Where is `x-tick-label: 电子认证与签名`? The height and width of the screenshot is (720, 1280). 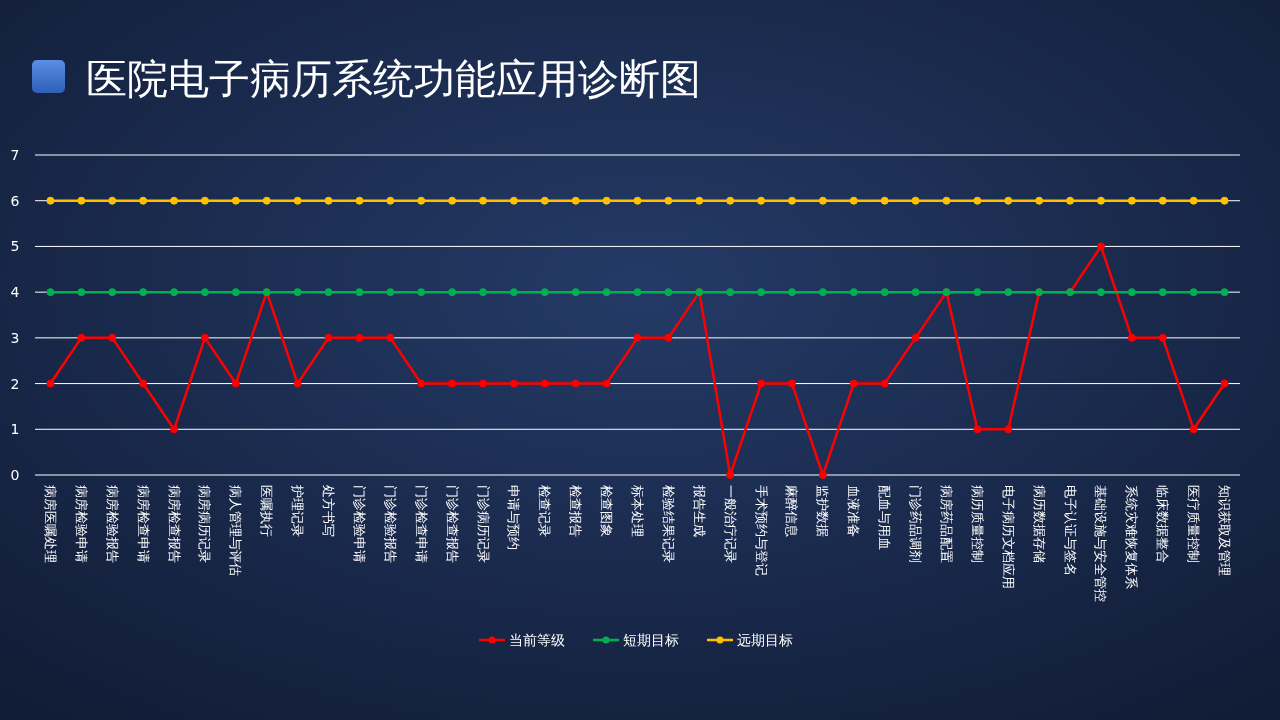 x-tick-label: 电子认证与签名 is located at coordinates (1070, 530).